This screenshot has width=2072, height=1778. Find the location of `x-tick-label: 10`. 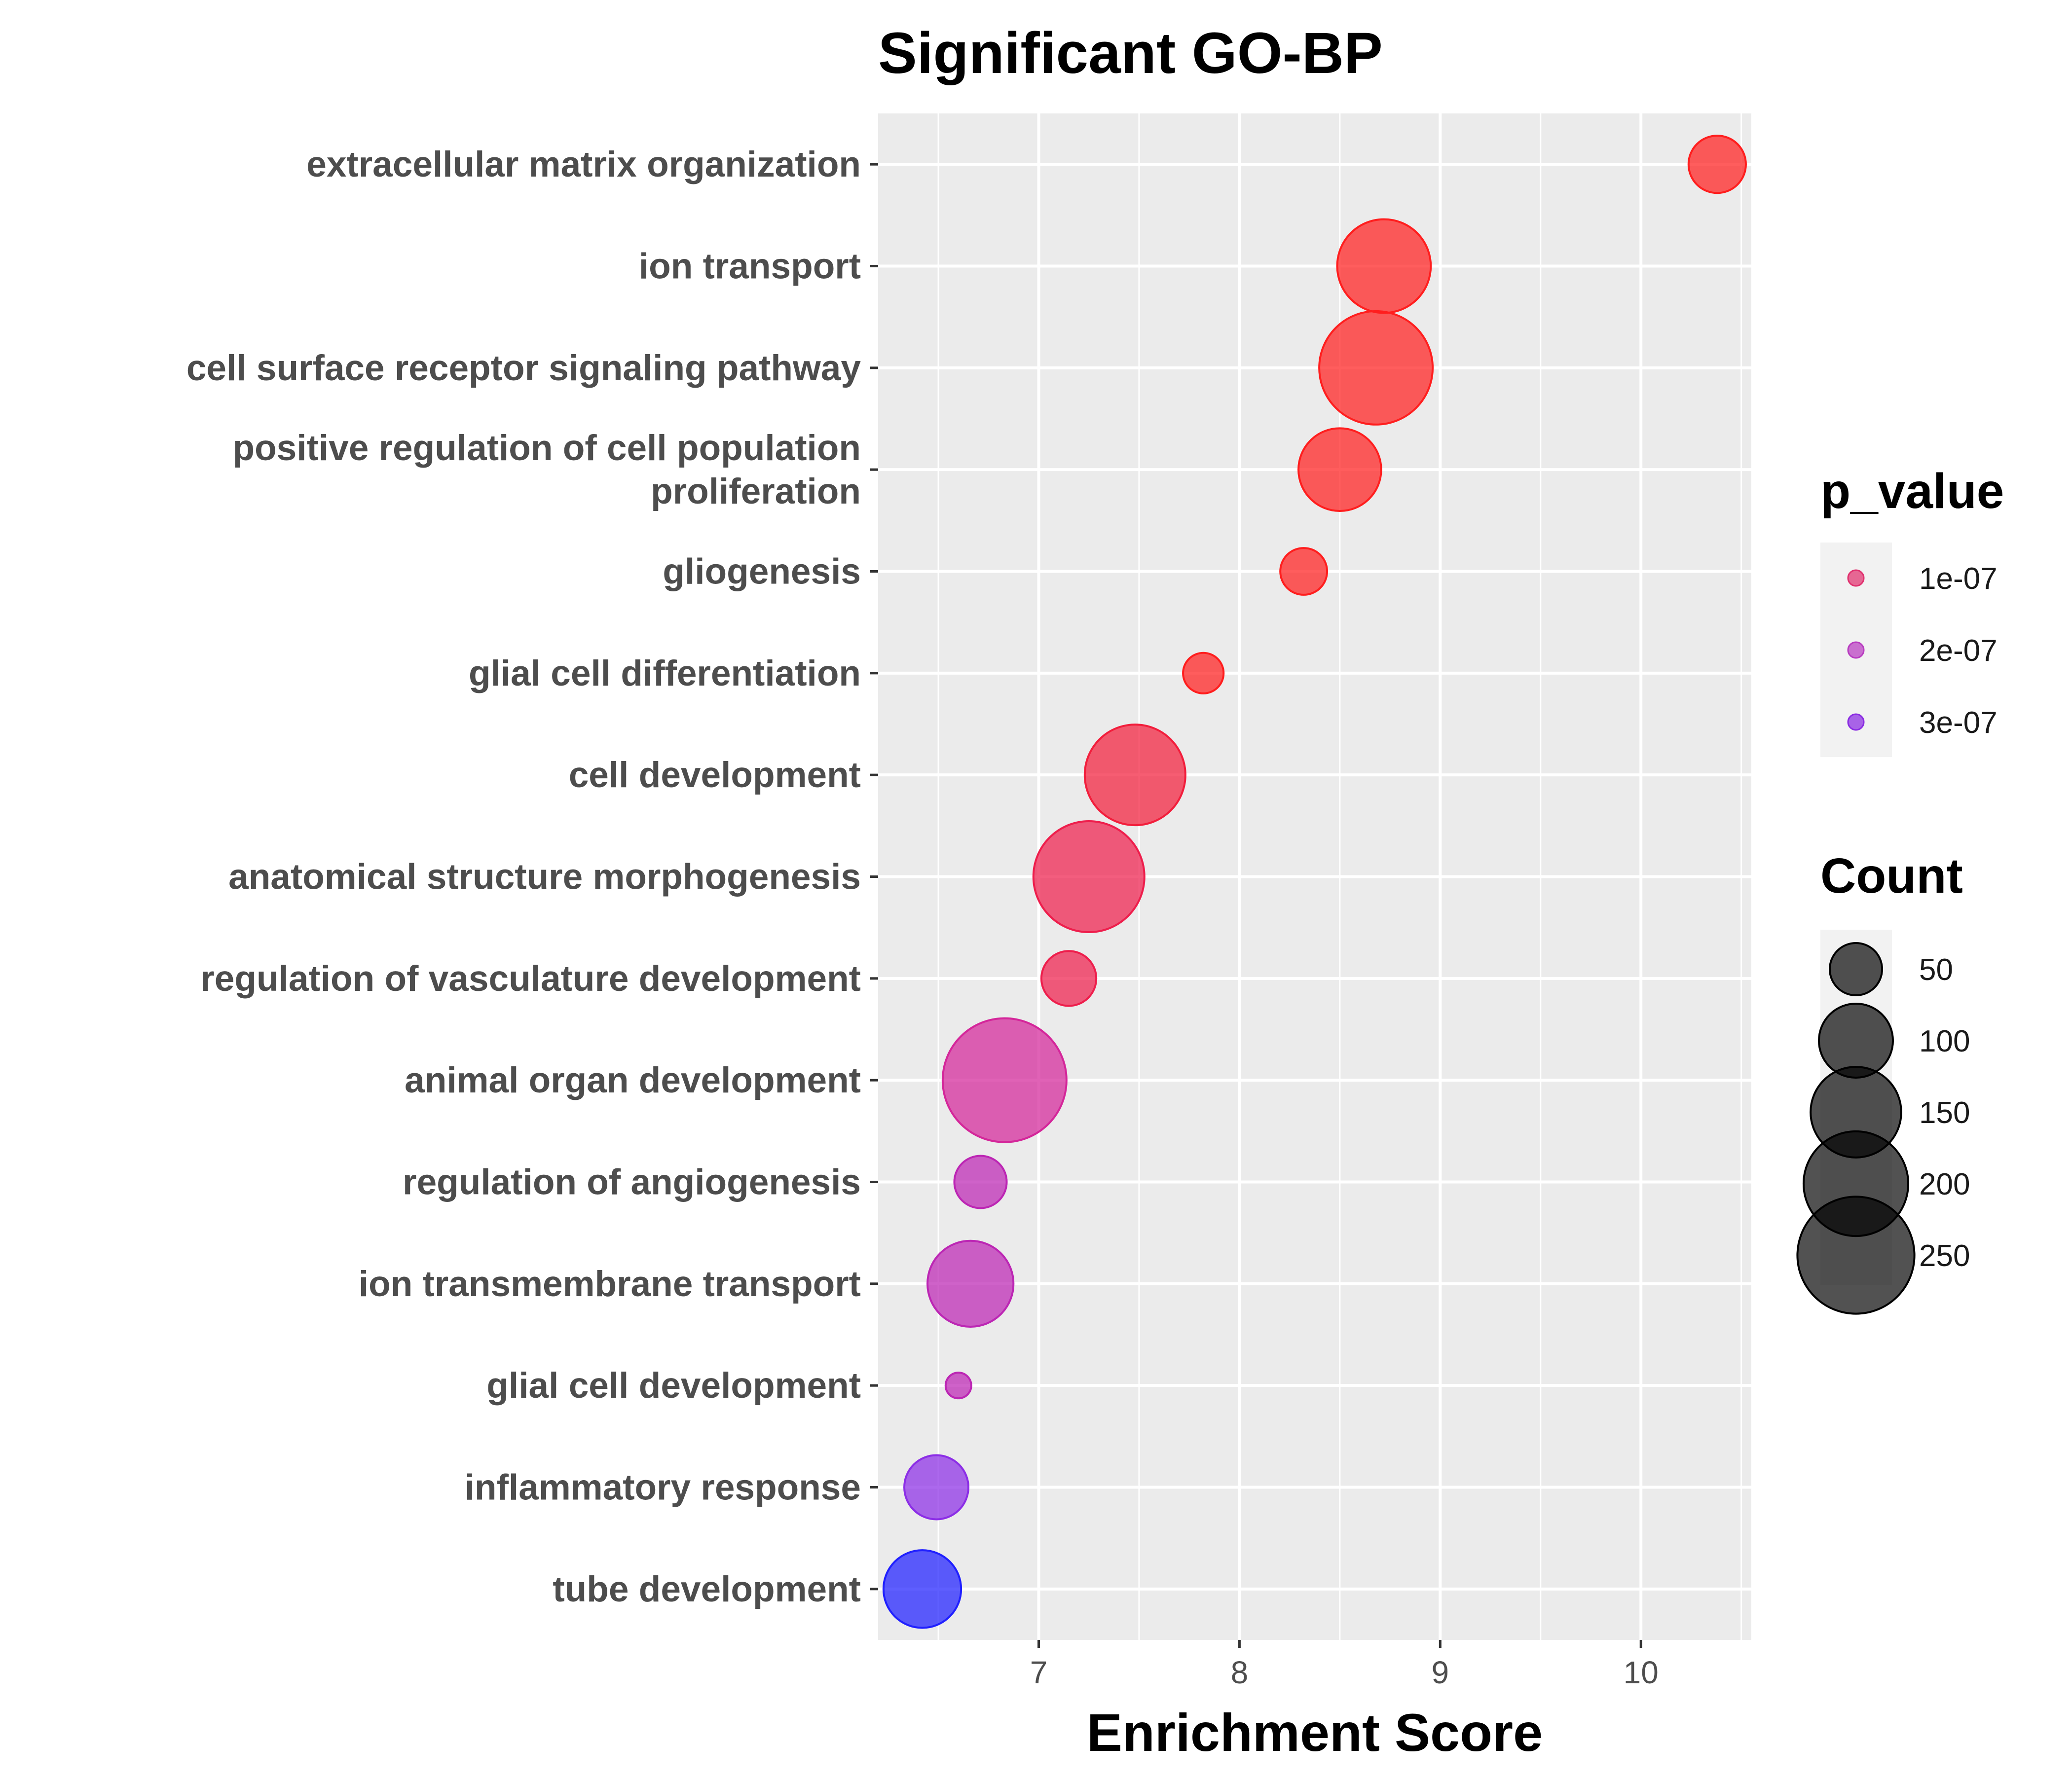

x-tick-label: 10 is located at coordinates (1642, 1672).